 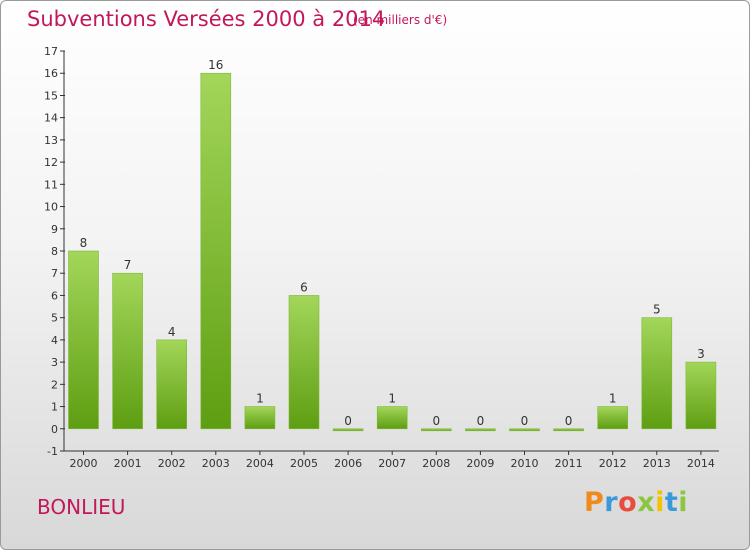 I want to click on x-tick-label: 2001, so click(x=128, y=463).